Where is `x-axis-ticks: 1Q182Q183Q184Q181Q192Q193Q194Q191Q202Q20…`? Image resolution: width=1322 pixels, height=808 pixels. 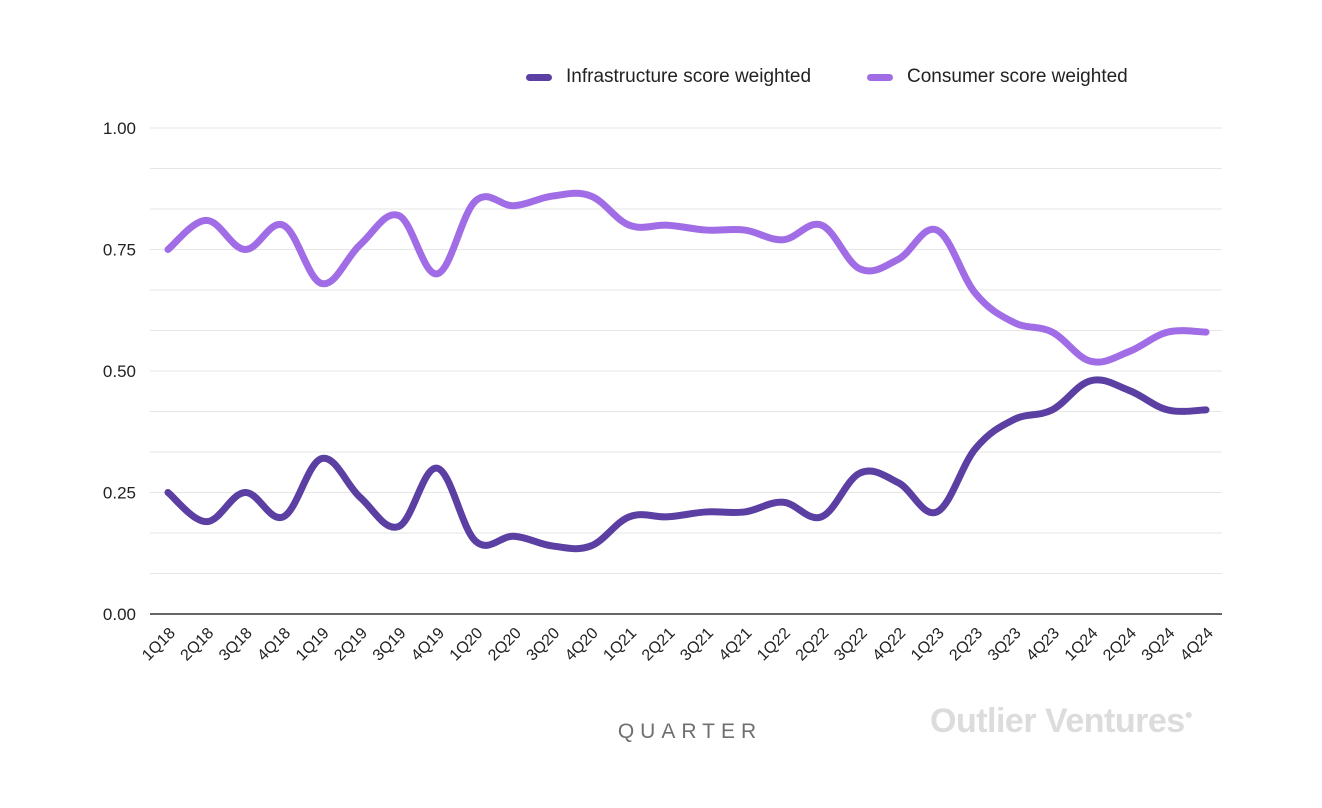 x-axis-ticks: 1Q182Q183Q184Q181Q192Q193Q194Q191Q202Q20… is located at coordinates (678, 645).